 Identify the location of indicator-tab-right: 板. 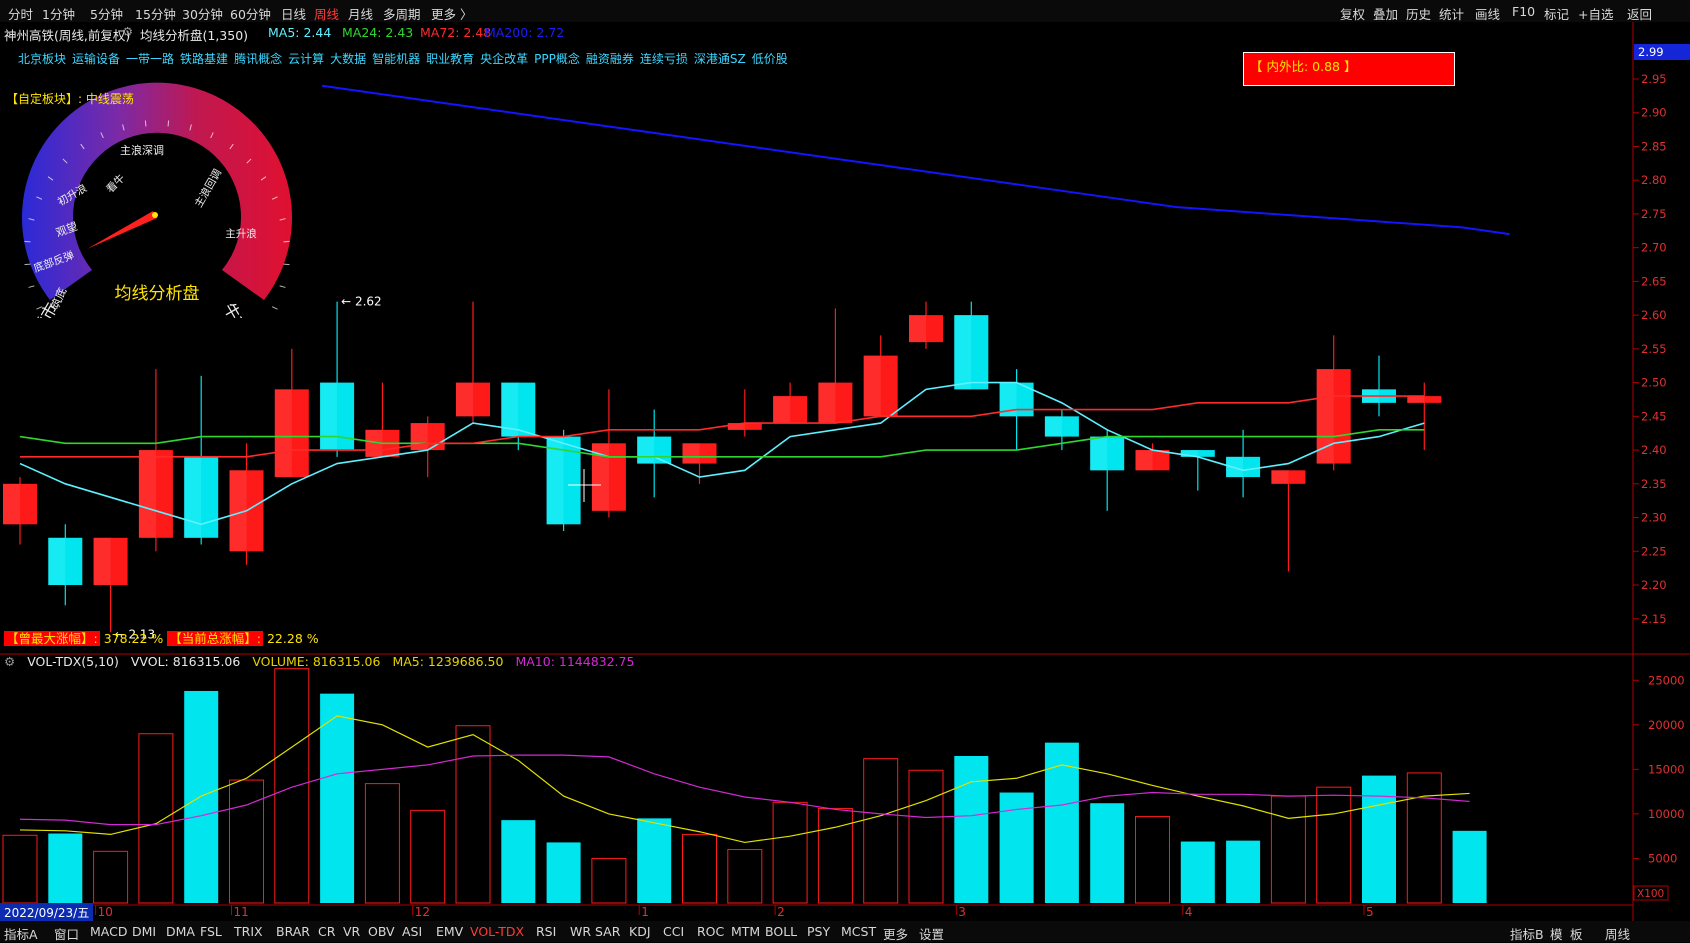
(1576, 934).